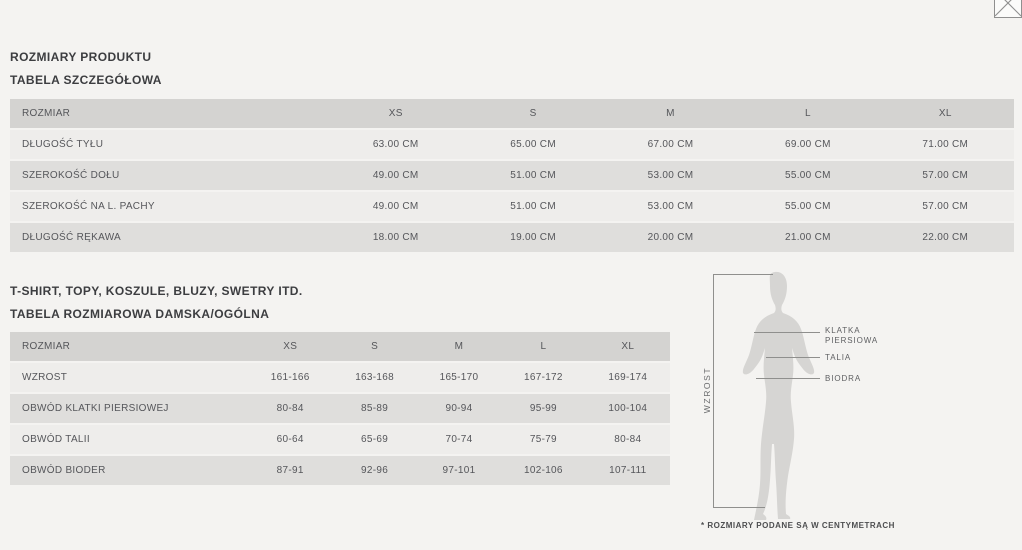 This screenshot has height=550, width=1022. Describe the element at coordinates (71, 175) in the screenshot. I see `row-label: SZEROKOŚĆ DOŁU` at that location.